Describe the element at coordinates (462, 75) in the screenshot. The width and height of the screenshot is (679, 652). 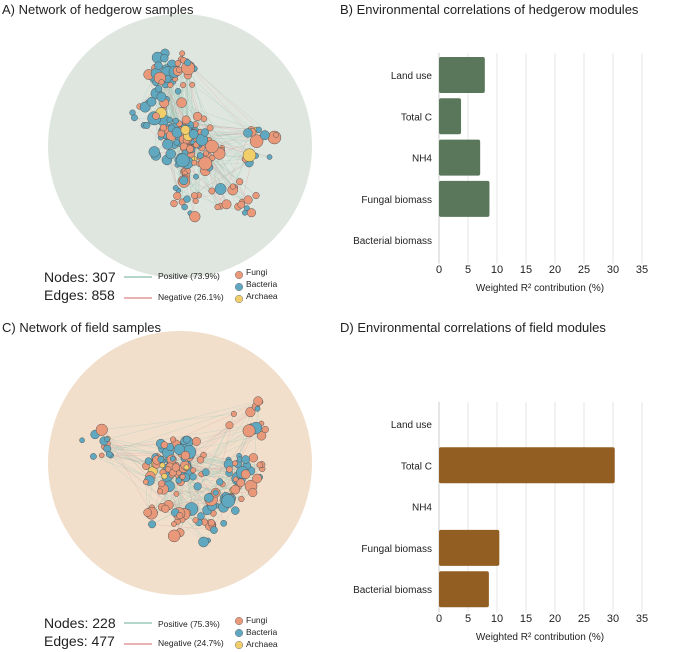
I see `bar-land-use` at that location.